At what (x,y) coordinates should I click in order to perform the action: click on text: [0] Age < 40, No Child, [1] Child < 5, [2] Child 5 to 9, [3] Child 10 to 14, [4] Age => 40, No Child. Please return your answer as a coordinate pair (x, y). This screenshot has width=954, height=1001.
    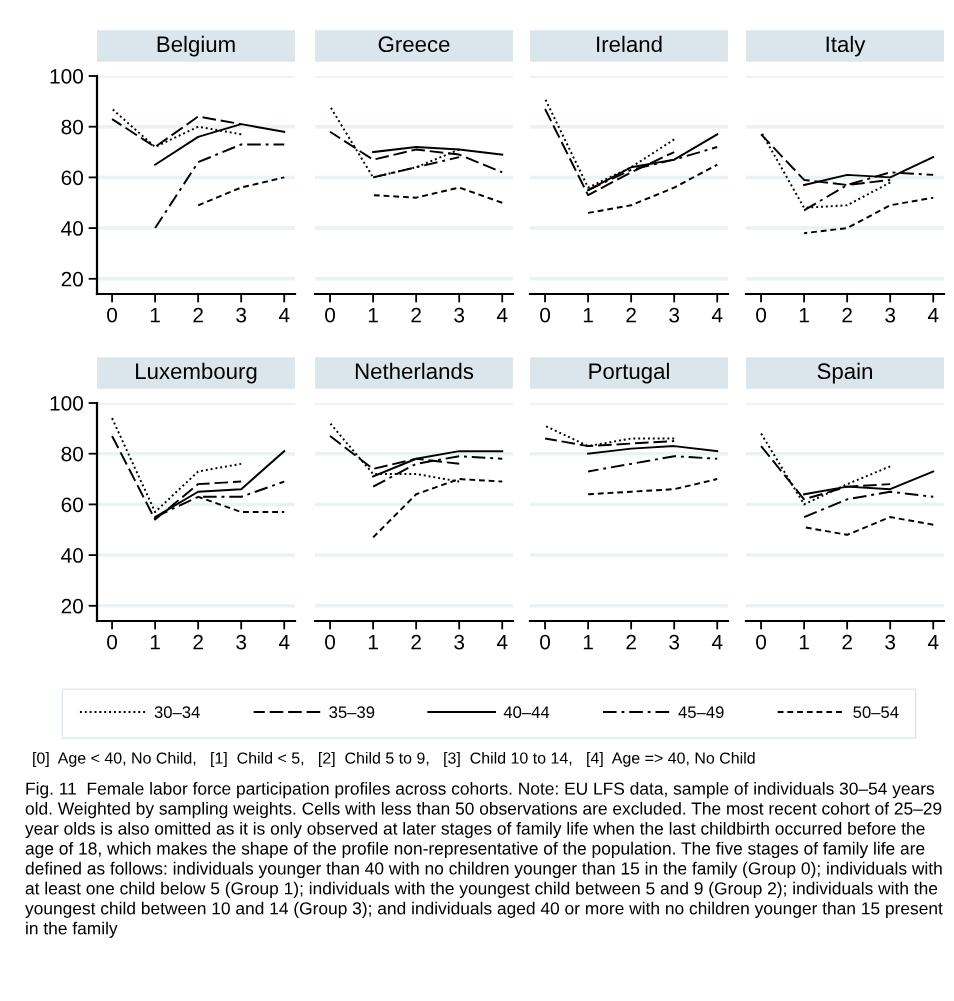
    Looking at the image, I should click on (394, 759).